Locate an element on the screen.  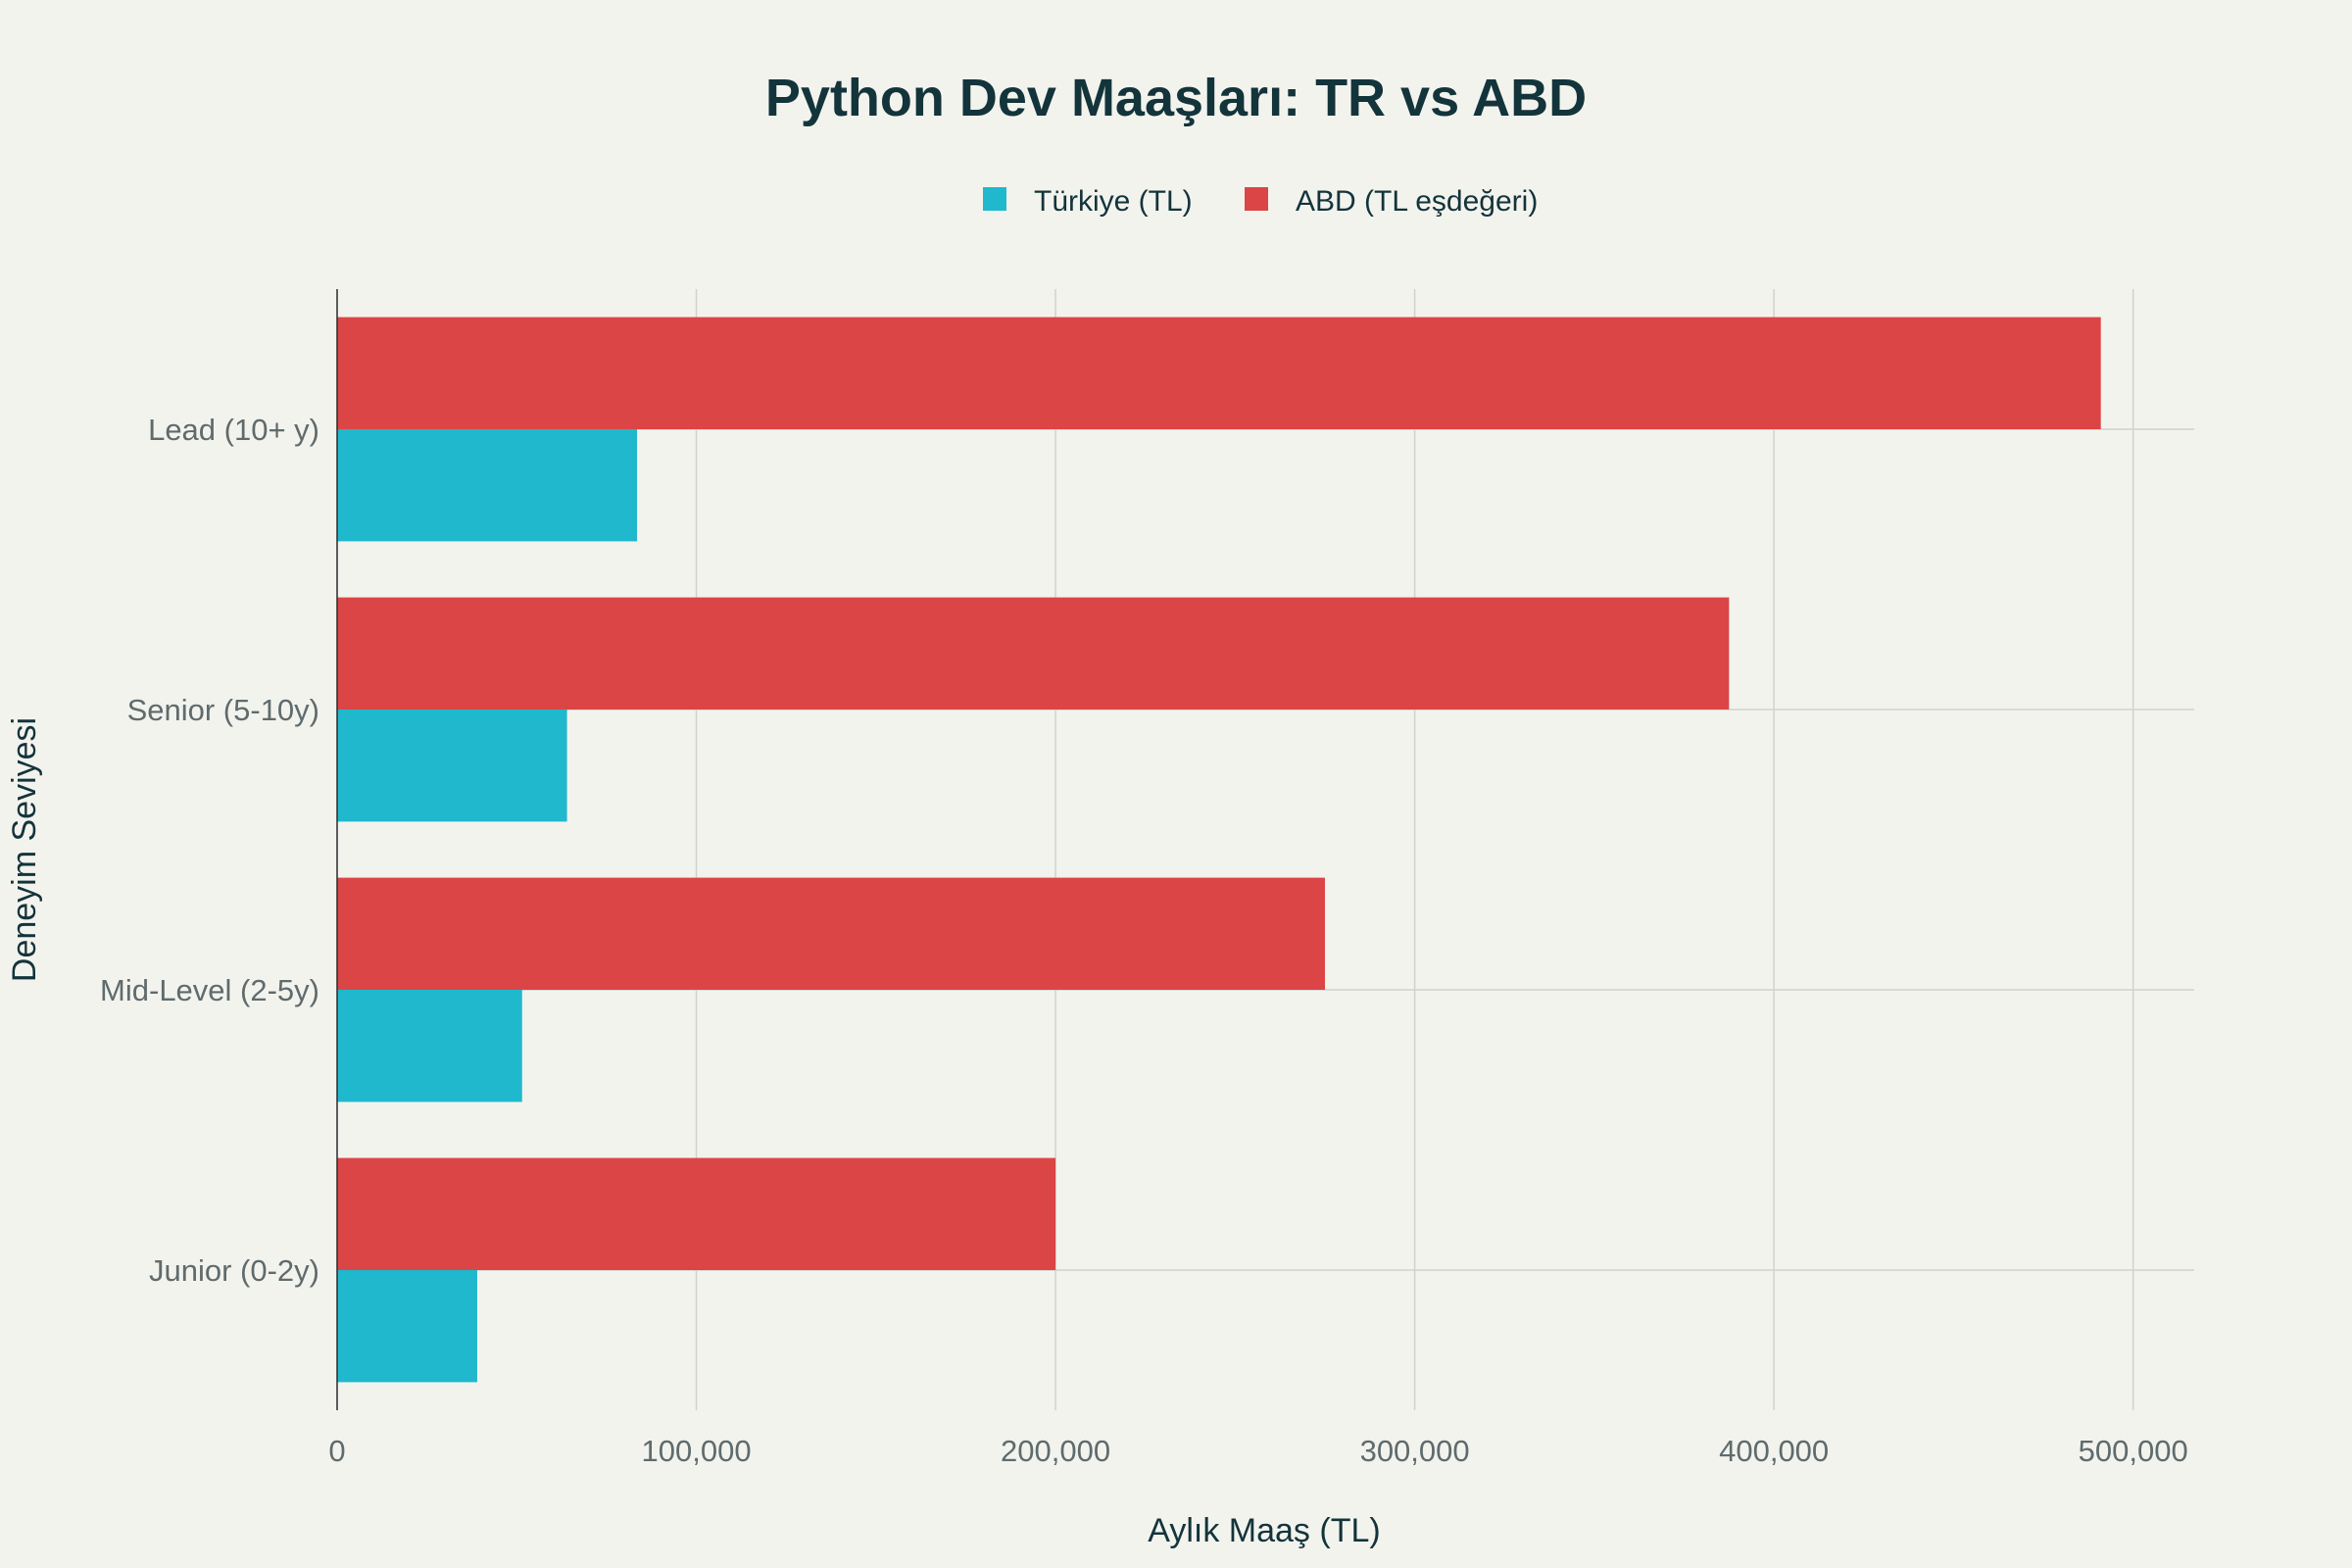
x-tick-label: 300,000 is located at coordinates (1415, 1451).